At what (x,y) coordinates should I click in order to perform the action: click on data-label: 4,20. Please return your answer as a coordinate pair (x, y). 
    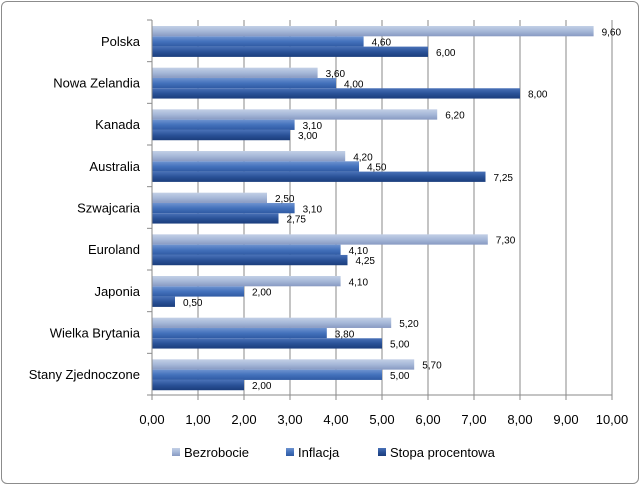
    Looking at the image, I should click on (363, 157).